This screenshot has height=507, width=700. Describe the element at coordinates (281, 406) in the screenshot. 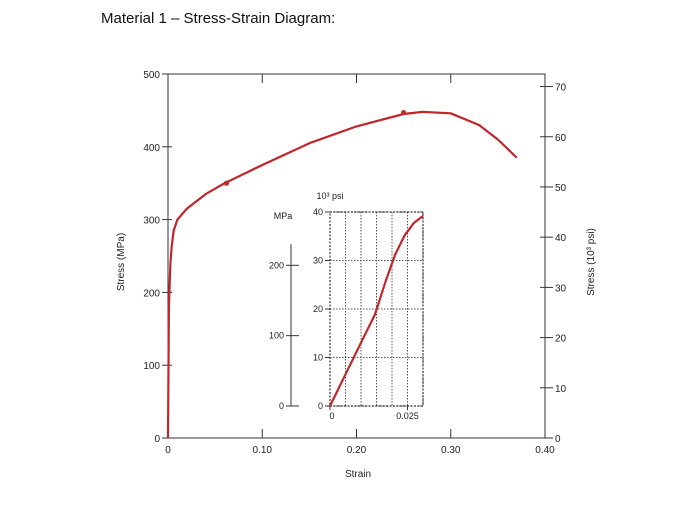

I see `inset-y-tick-label: 0` at that location.